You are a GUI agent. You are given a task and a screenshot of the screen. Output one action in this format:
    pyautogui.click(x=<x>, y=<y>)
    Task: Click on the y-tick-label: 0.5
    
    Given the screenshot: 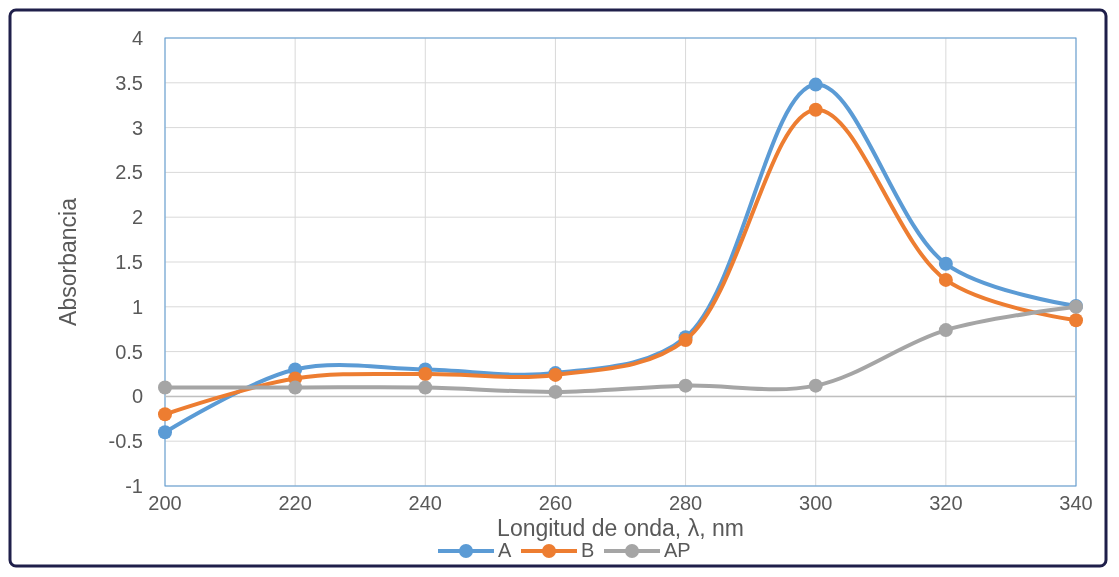 What is the action you would take?
    pyautogui.click(x=129, y=351)
    